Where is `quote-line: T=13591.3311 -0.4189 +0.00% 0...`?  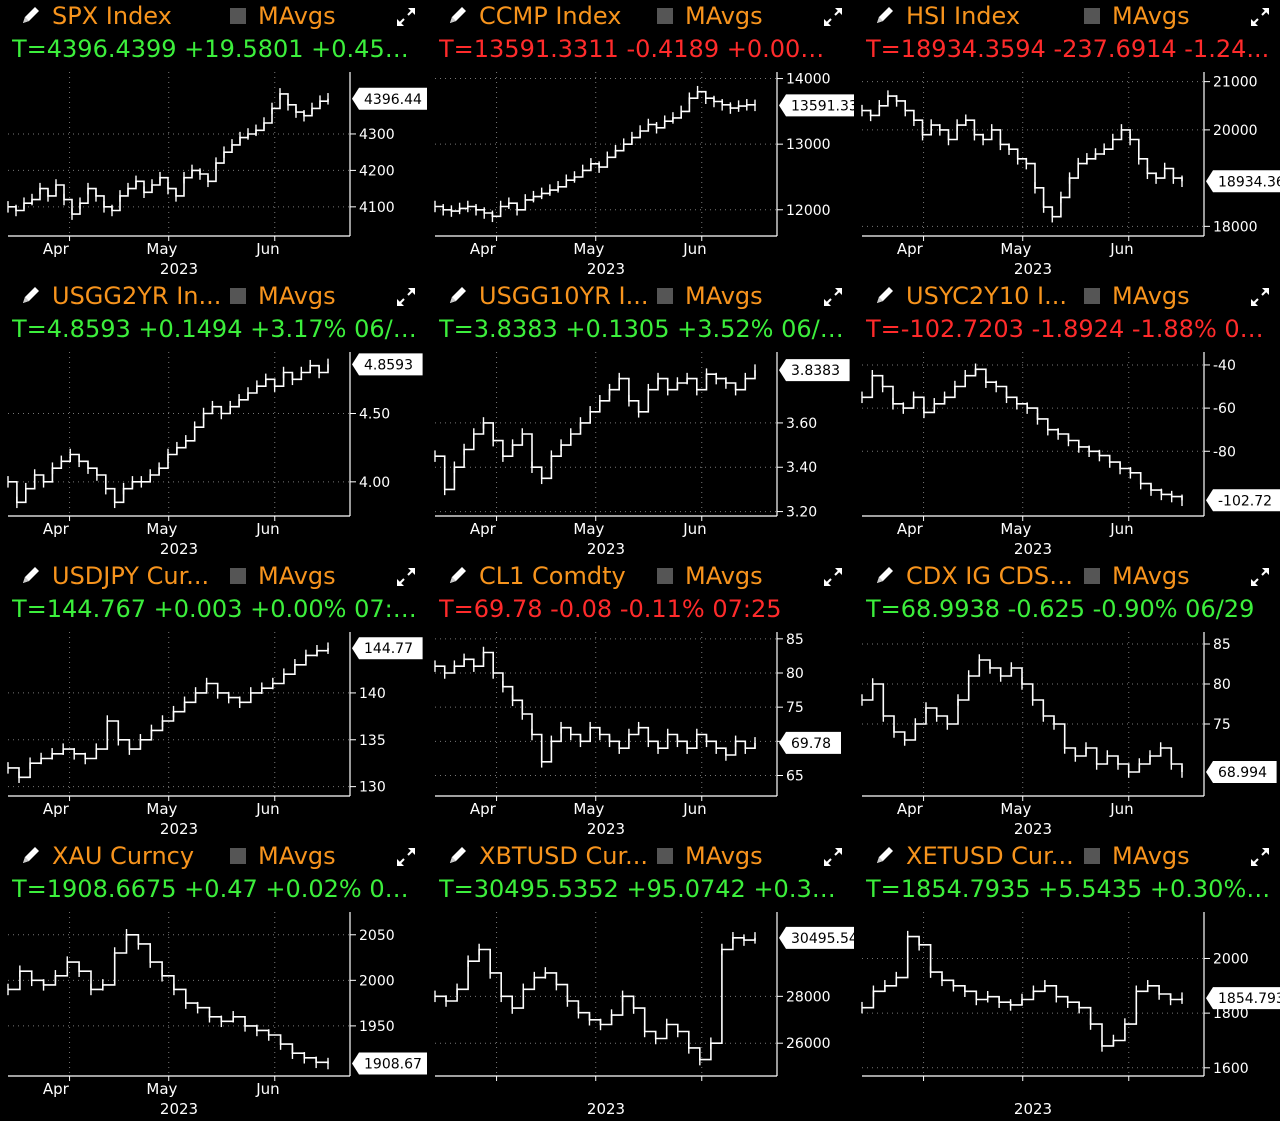
quote-line: T=13591.3311 -0.4189 +0.00% 0... is located at coordinates (641, 49).